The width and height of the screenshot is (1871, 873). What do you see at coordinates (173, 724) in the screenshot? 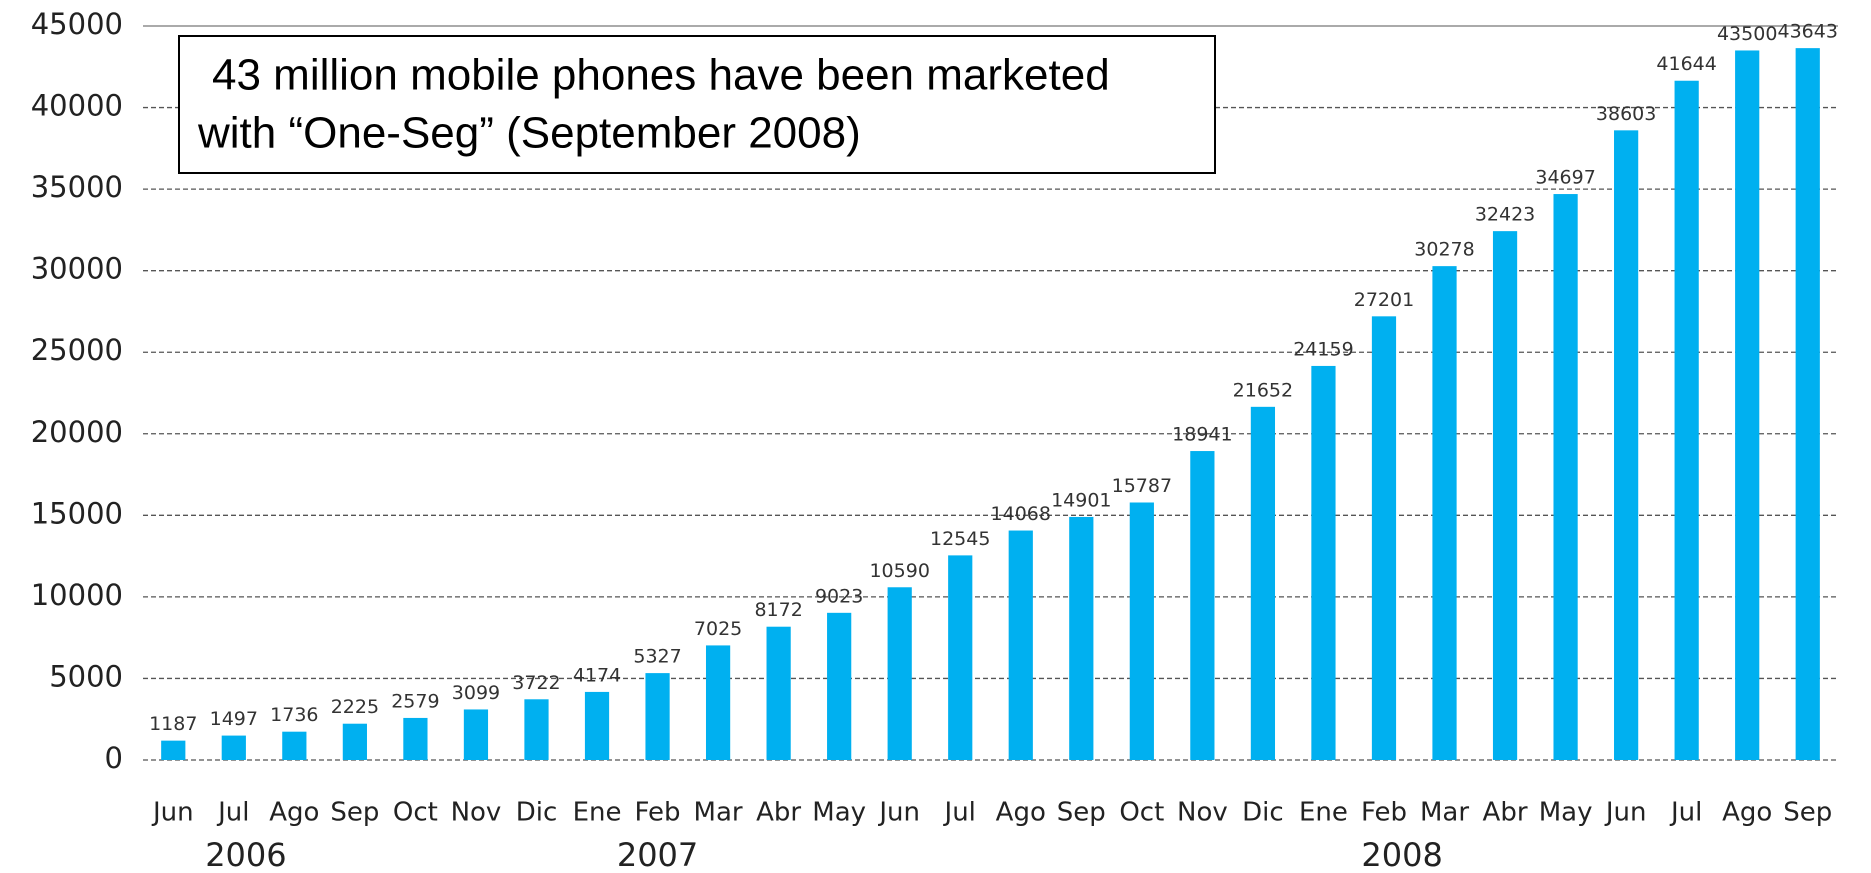
I see `value-label: 1187` at bounding box center [173, 724].